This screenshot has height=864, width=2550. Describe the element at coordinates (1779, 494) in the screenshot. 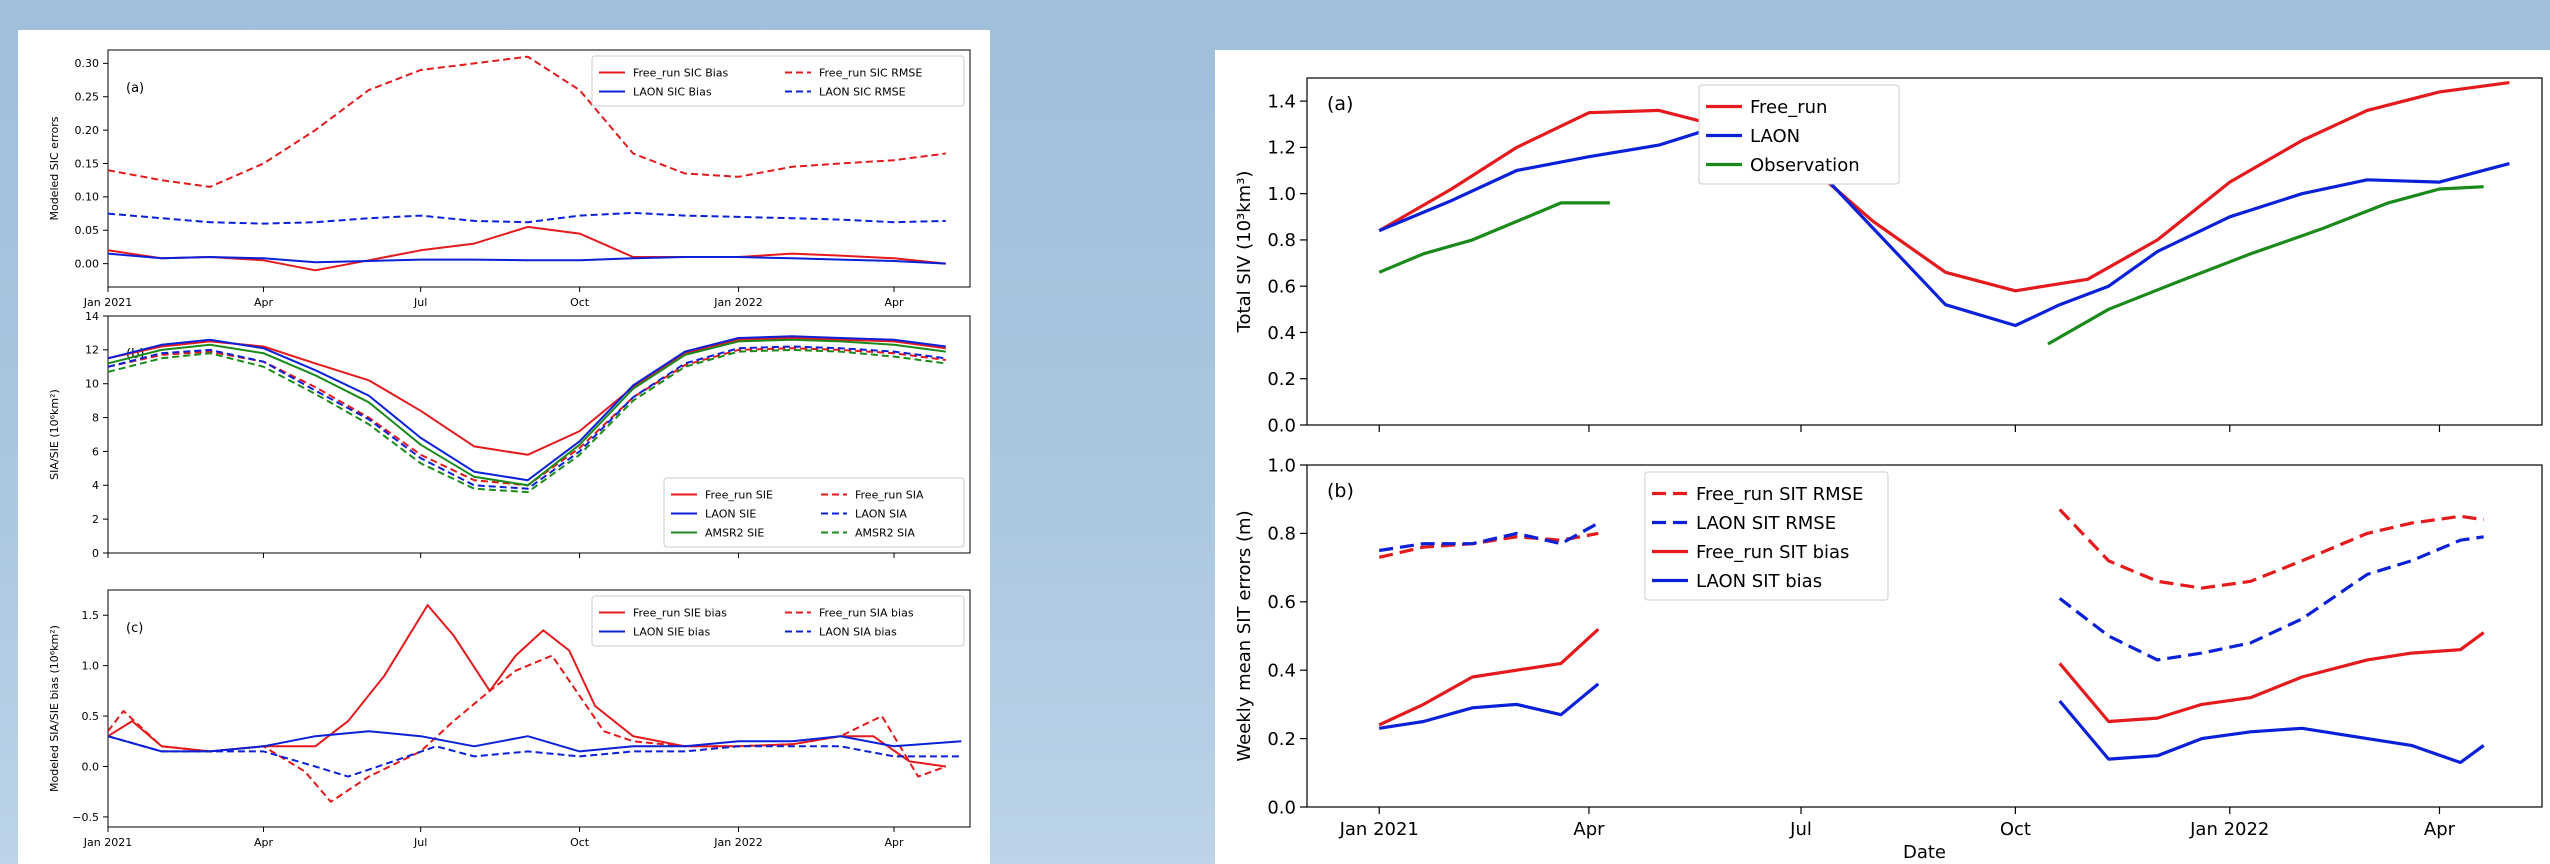

I see `legend-label: Free_run SIT RMSE` at that location.